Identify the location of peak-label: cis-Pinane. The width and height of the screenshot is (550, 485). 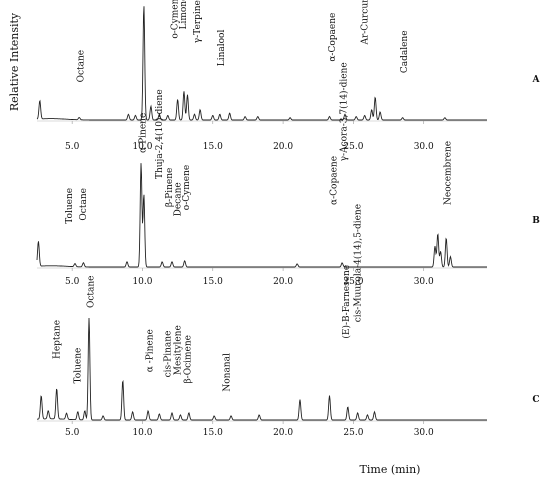
(169, 354).